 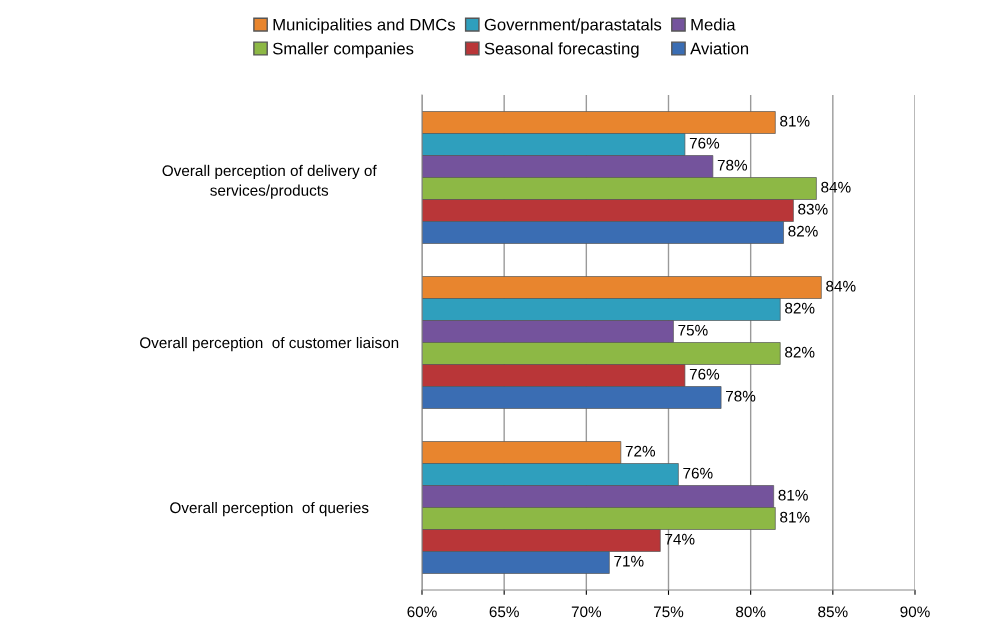 I want to click on data-label: 71%, so click(x=629, y=561).